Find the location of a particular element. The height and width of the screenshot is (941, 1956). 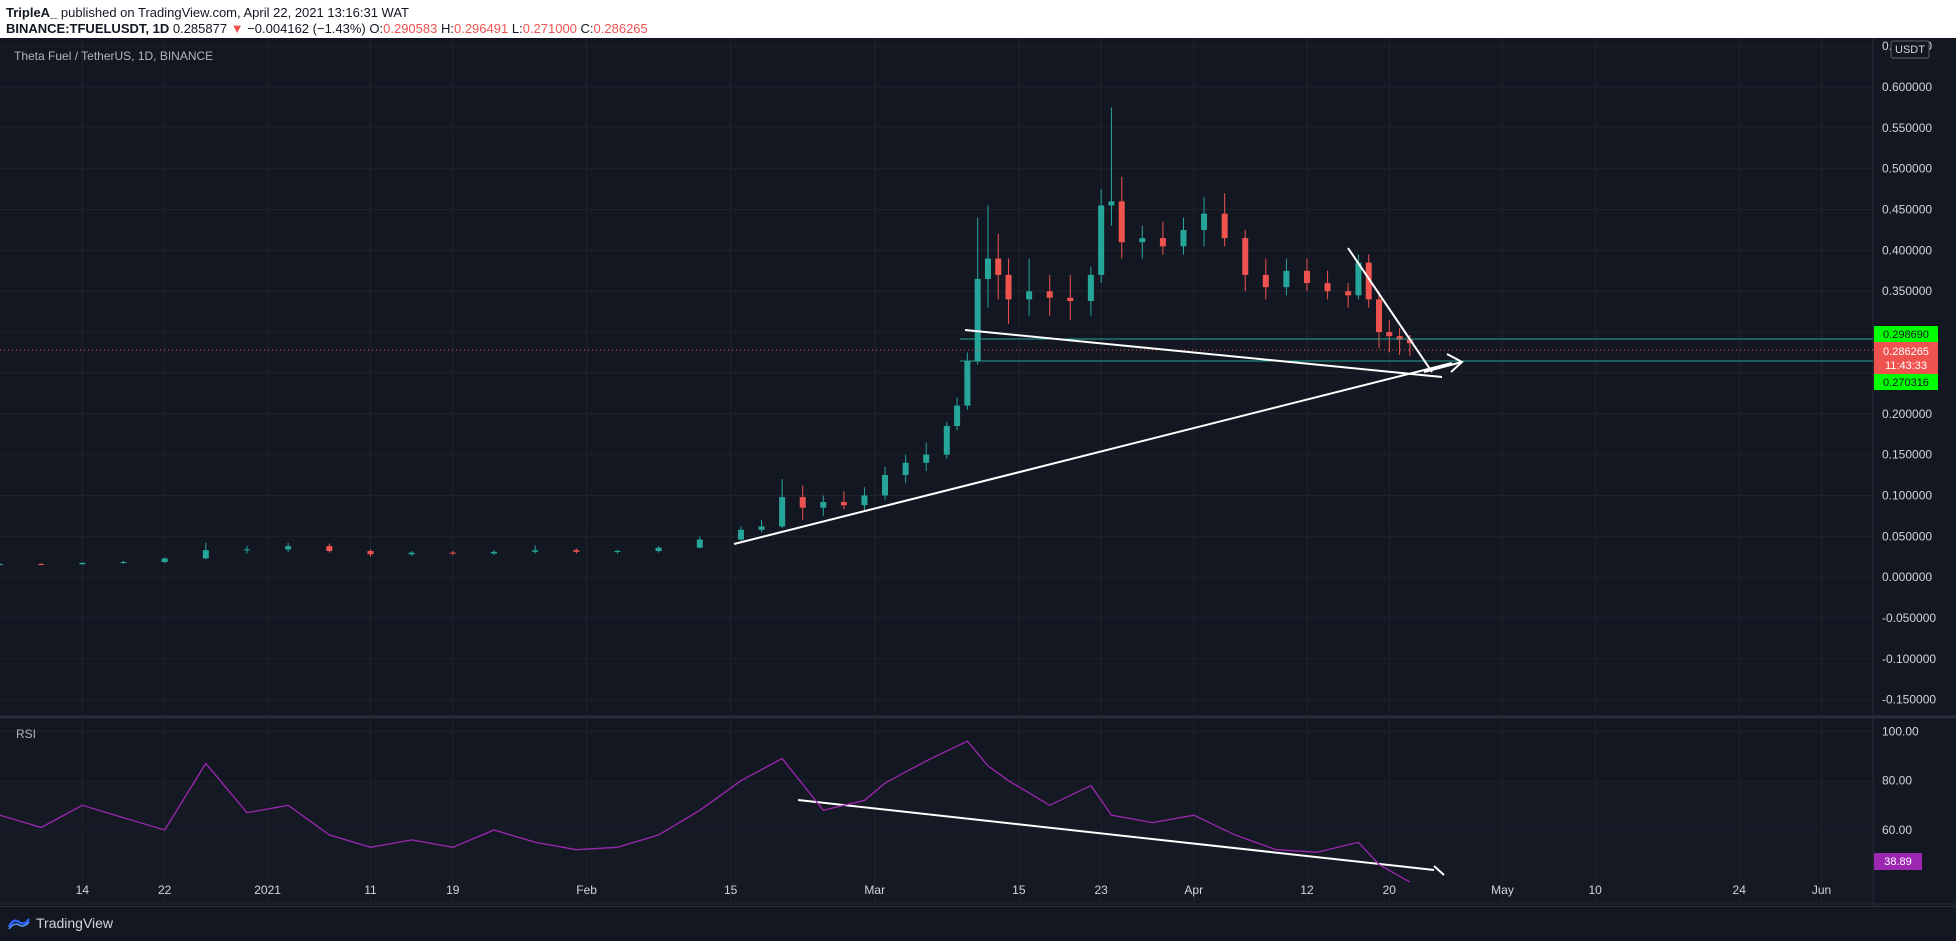

price-tick-label: -0.050000 is located at coordinates (1909, 618).